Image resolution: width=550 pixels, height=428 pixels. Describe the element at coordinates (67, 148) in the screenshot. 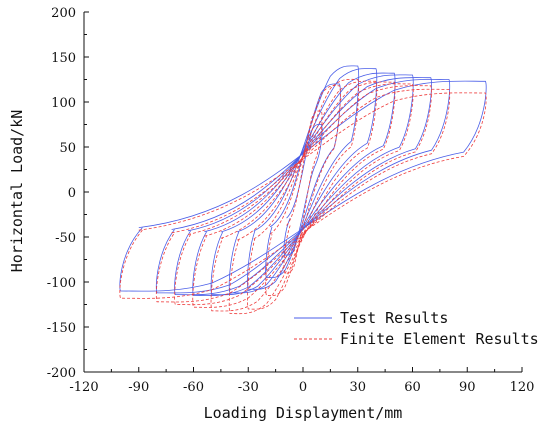

I see `y-tick-label: 50` at that location.